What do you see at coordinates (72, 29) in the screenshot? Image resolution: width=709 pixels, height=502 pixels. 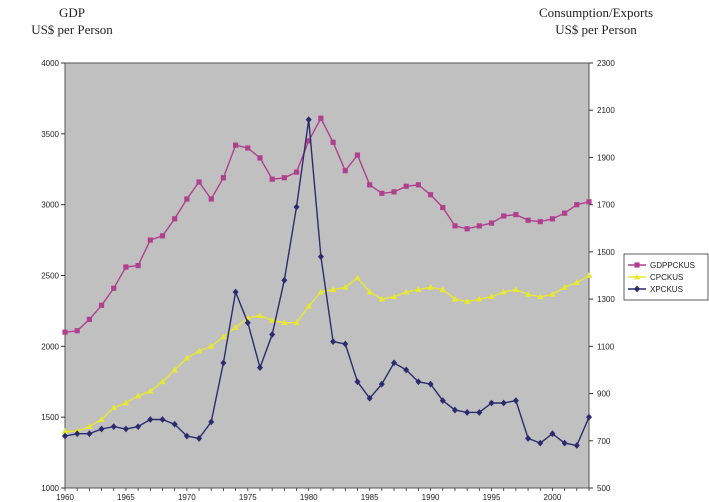 I see `left-axis-title-line2: US$ per Person` at bounding box center [72, 29].